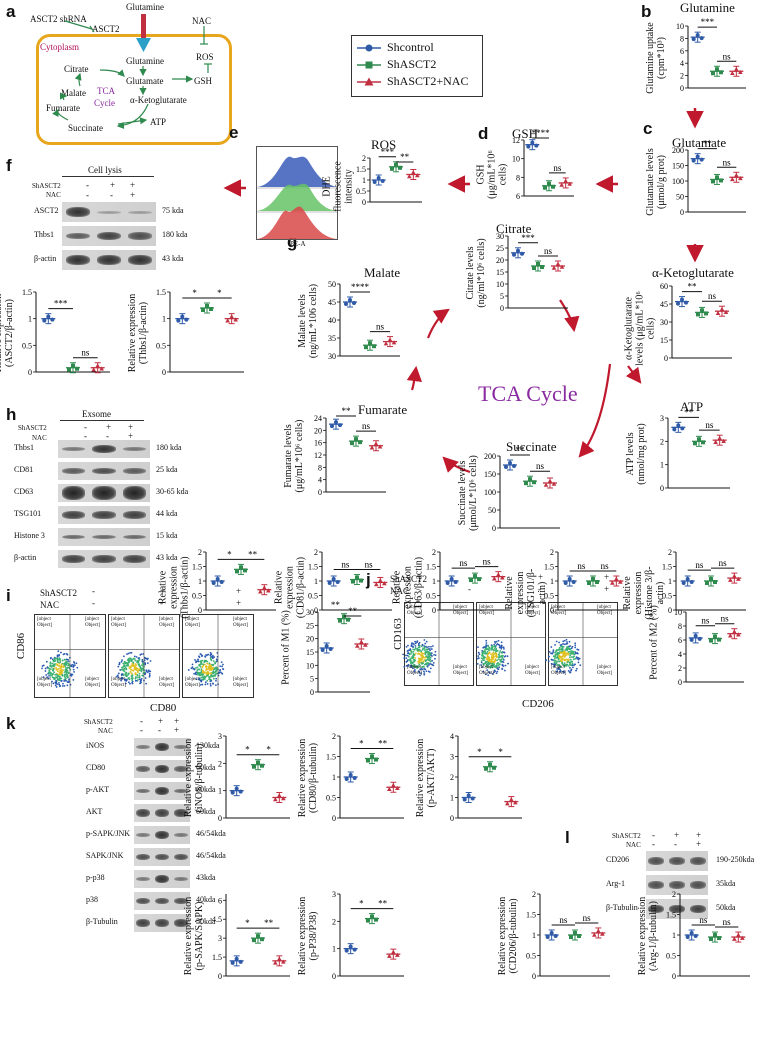 This screenshot has width=765, height=1043. I want to click on sig-label: **, so click(405, 157).